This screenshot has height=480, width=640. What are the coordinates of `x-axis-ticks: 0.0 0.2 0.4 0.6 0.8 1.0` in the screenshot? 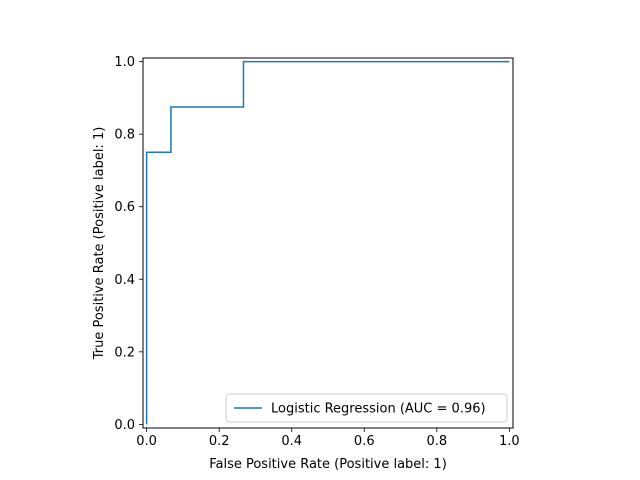 It's located at (328, 438).